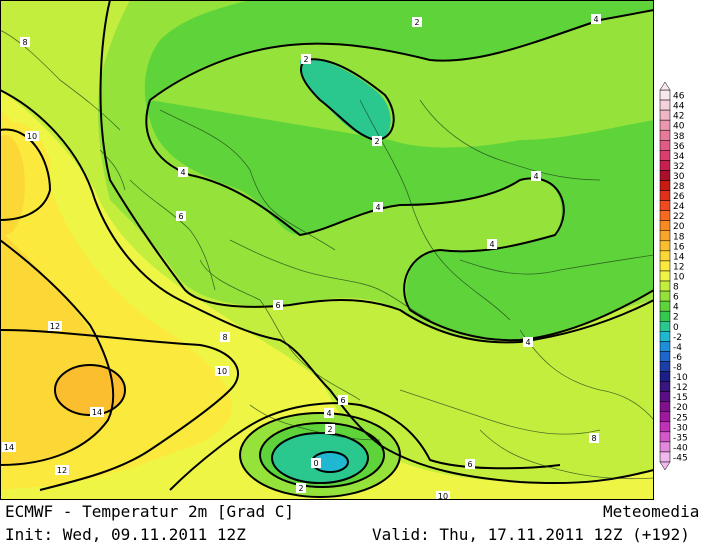  I want to click on legend-label: 24, so click(679, 207).